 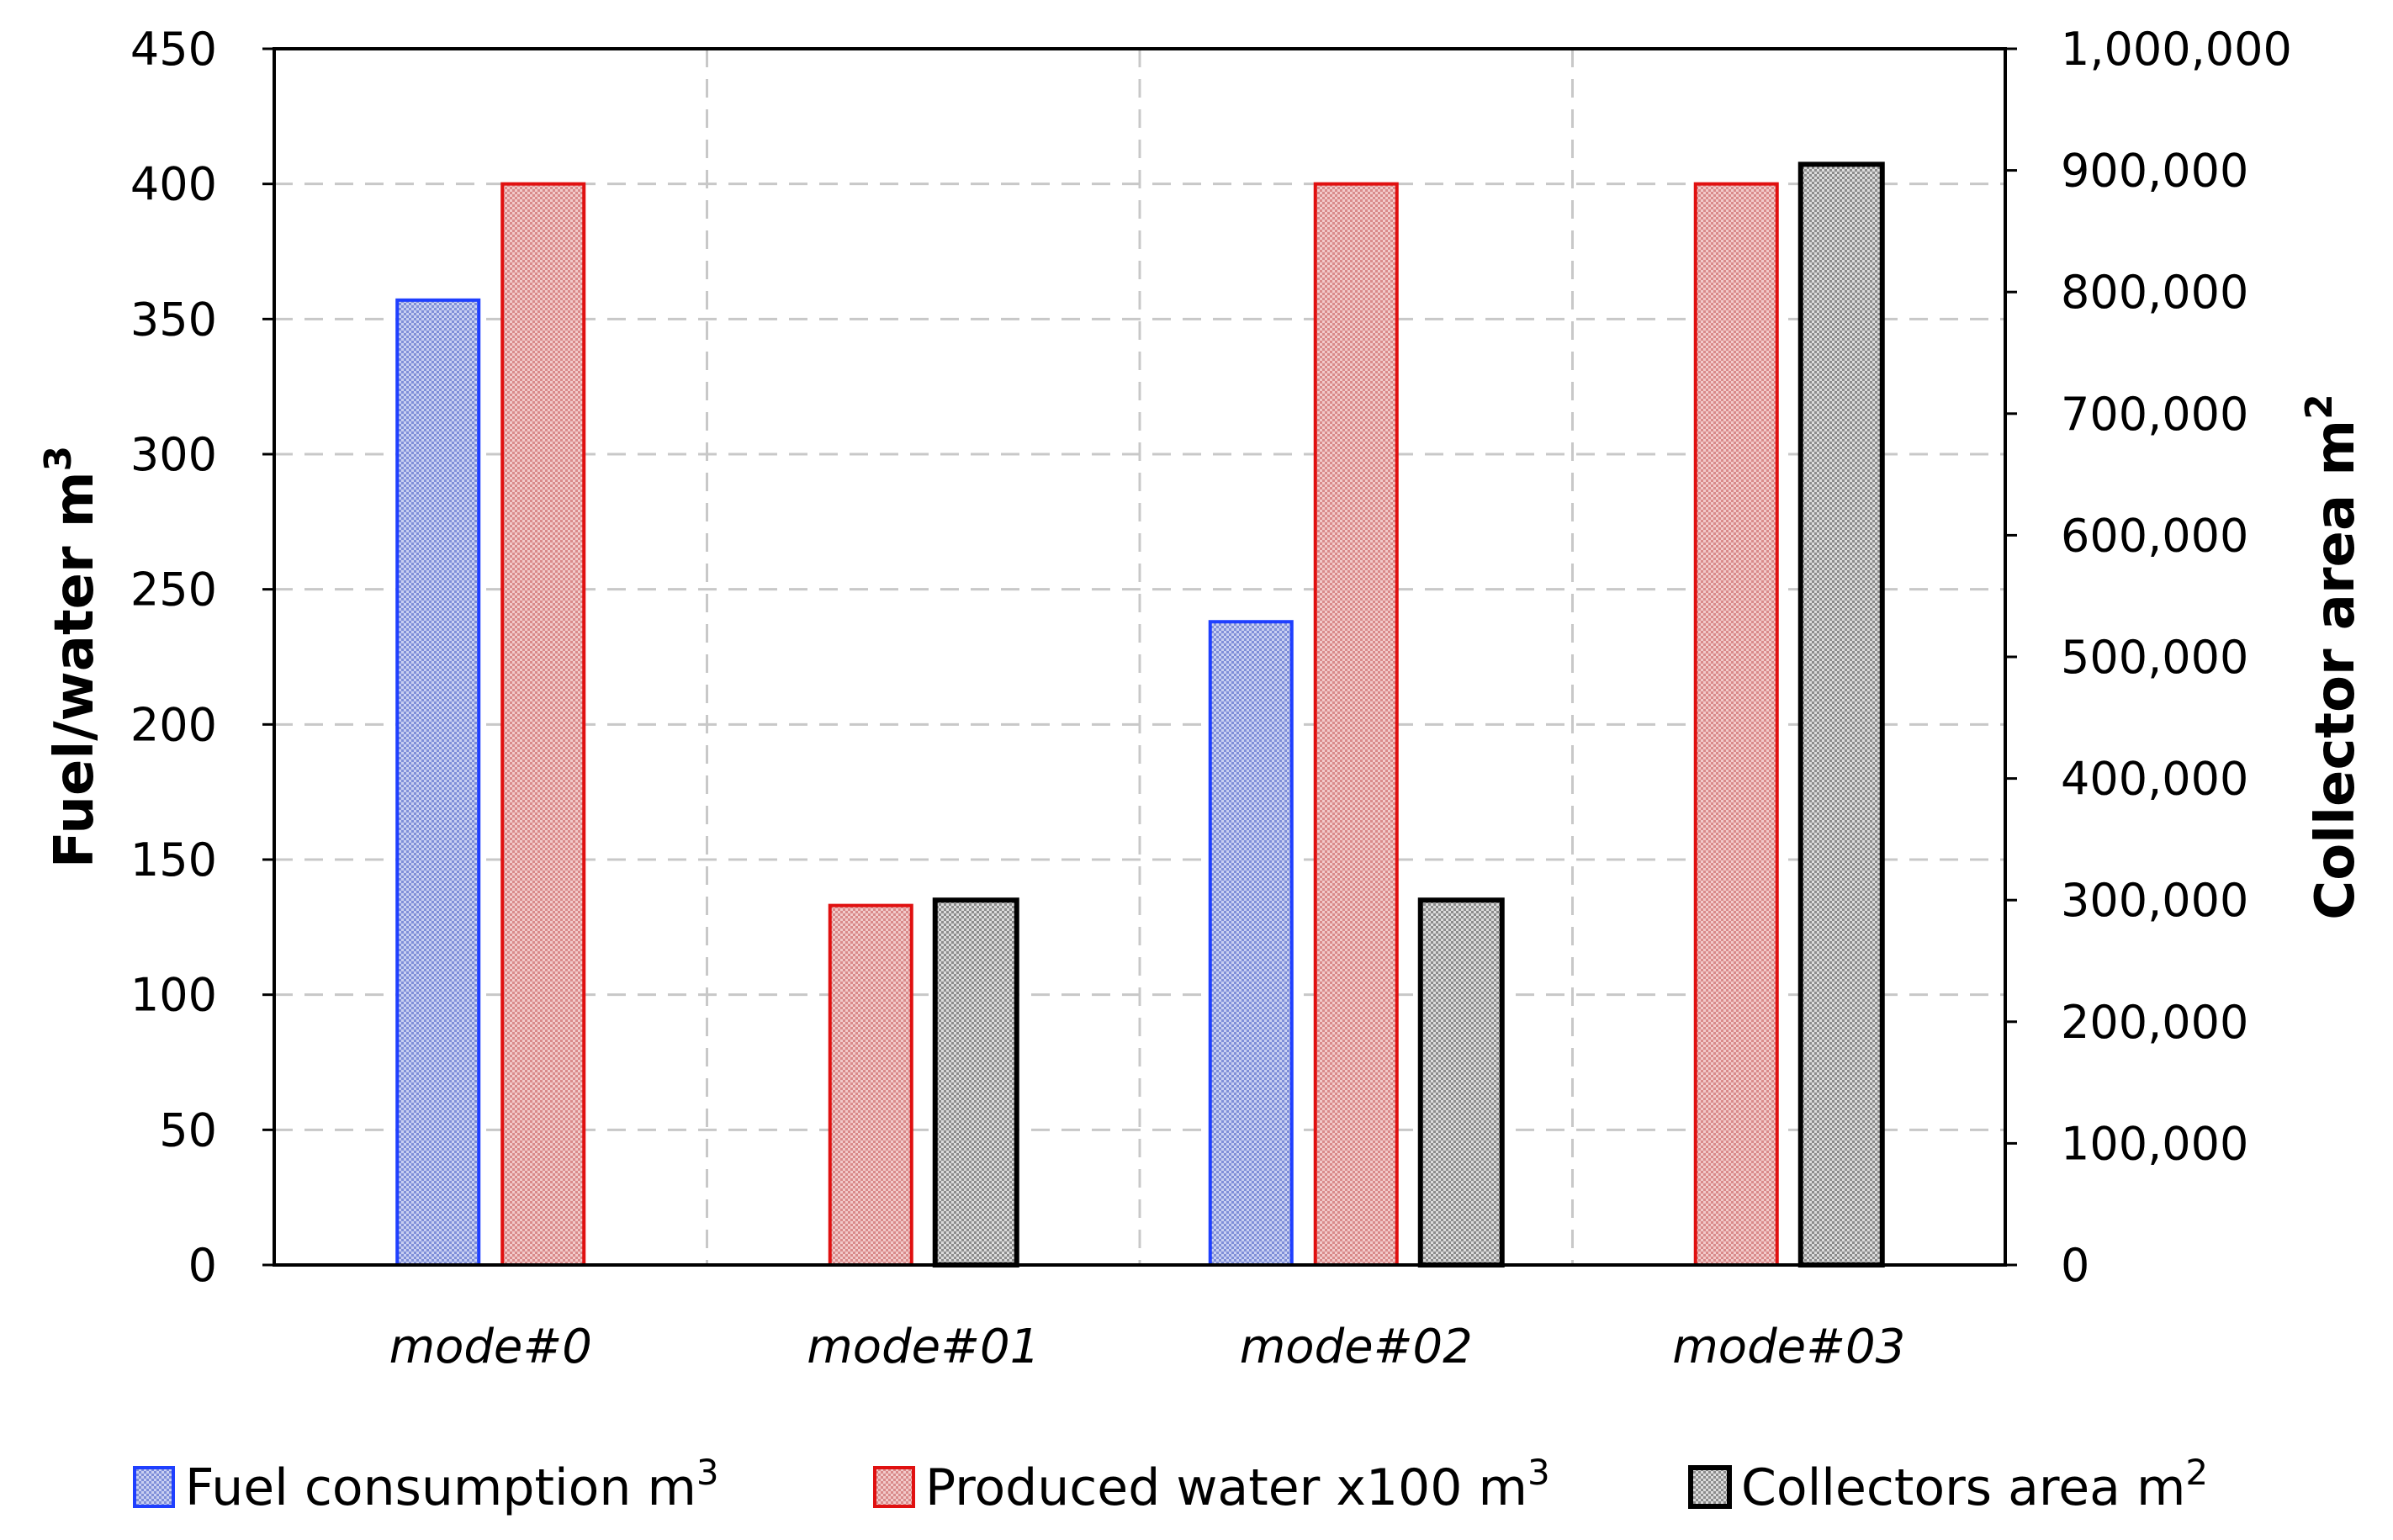 What do you see at coordinates (2154, 901) in the screenshot?
I see `right-tick-label-3: 300,000` at bounding box center [2154, 901].